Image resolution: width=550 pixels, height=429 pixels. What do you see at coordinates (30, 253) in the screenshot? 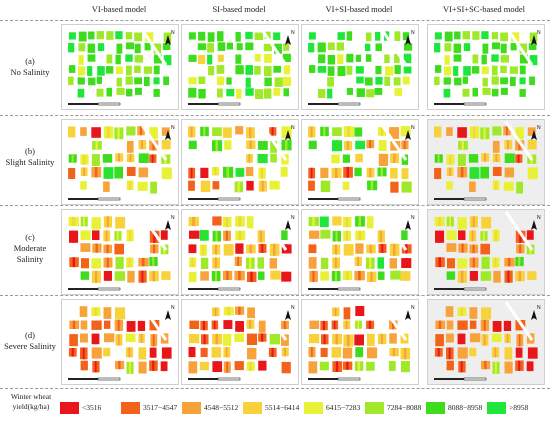
I see `row-name: Moderate Salinity` at bounding box center [30, 253].